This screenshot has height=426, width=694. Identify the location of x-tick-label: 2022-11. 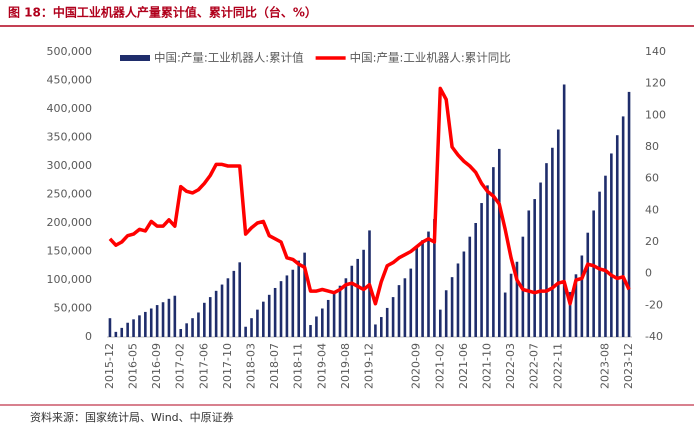
(557, 366).